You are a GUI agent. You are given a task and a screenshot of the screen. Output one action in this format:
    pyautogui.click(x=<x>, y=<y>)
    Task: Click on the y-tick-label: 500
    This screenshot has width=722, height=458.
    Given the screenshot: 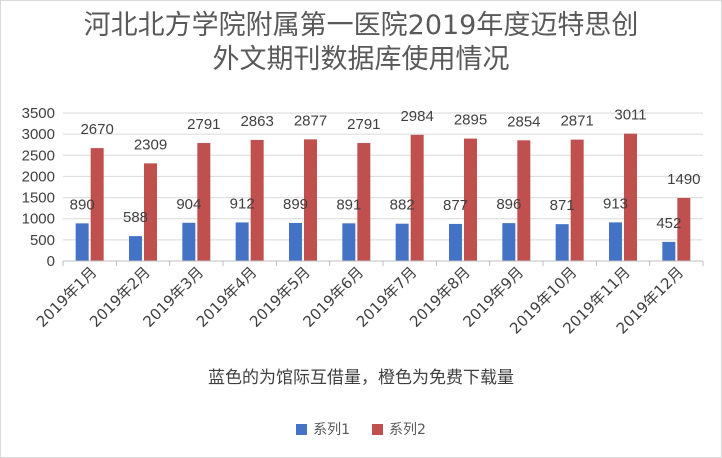 What is the action you would take?
    pyautogui.click(x=42, y=240)
    